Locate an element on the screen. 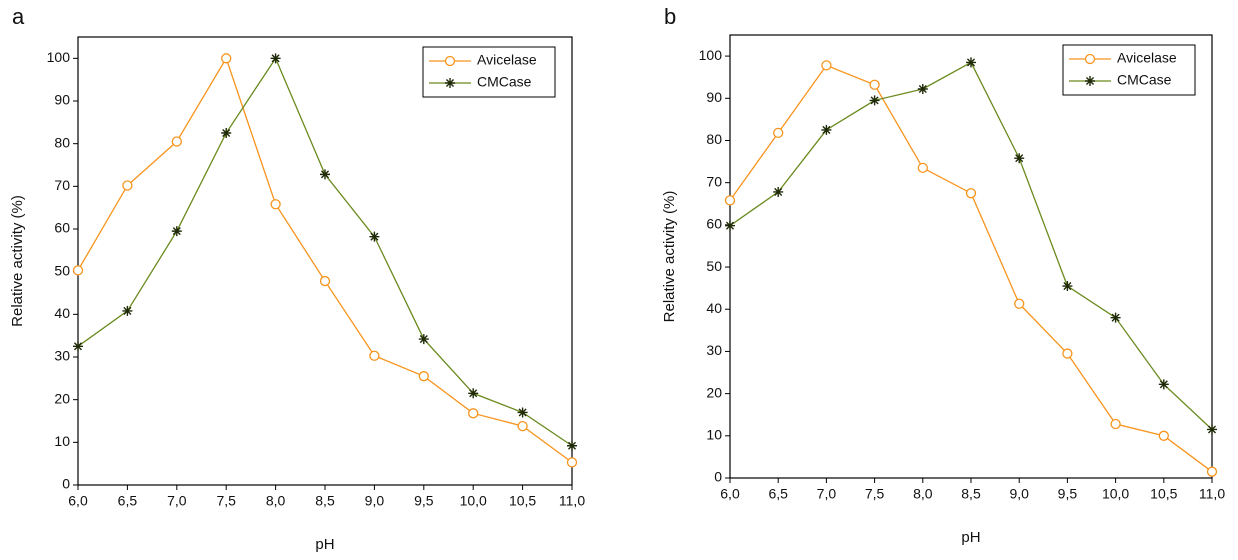 Image resolution: width=1238 pixels, height=560 pixels. panel-title: b is located at coordinates (670, 16).